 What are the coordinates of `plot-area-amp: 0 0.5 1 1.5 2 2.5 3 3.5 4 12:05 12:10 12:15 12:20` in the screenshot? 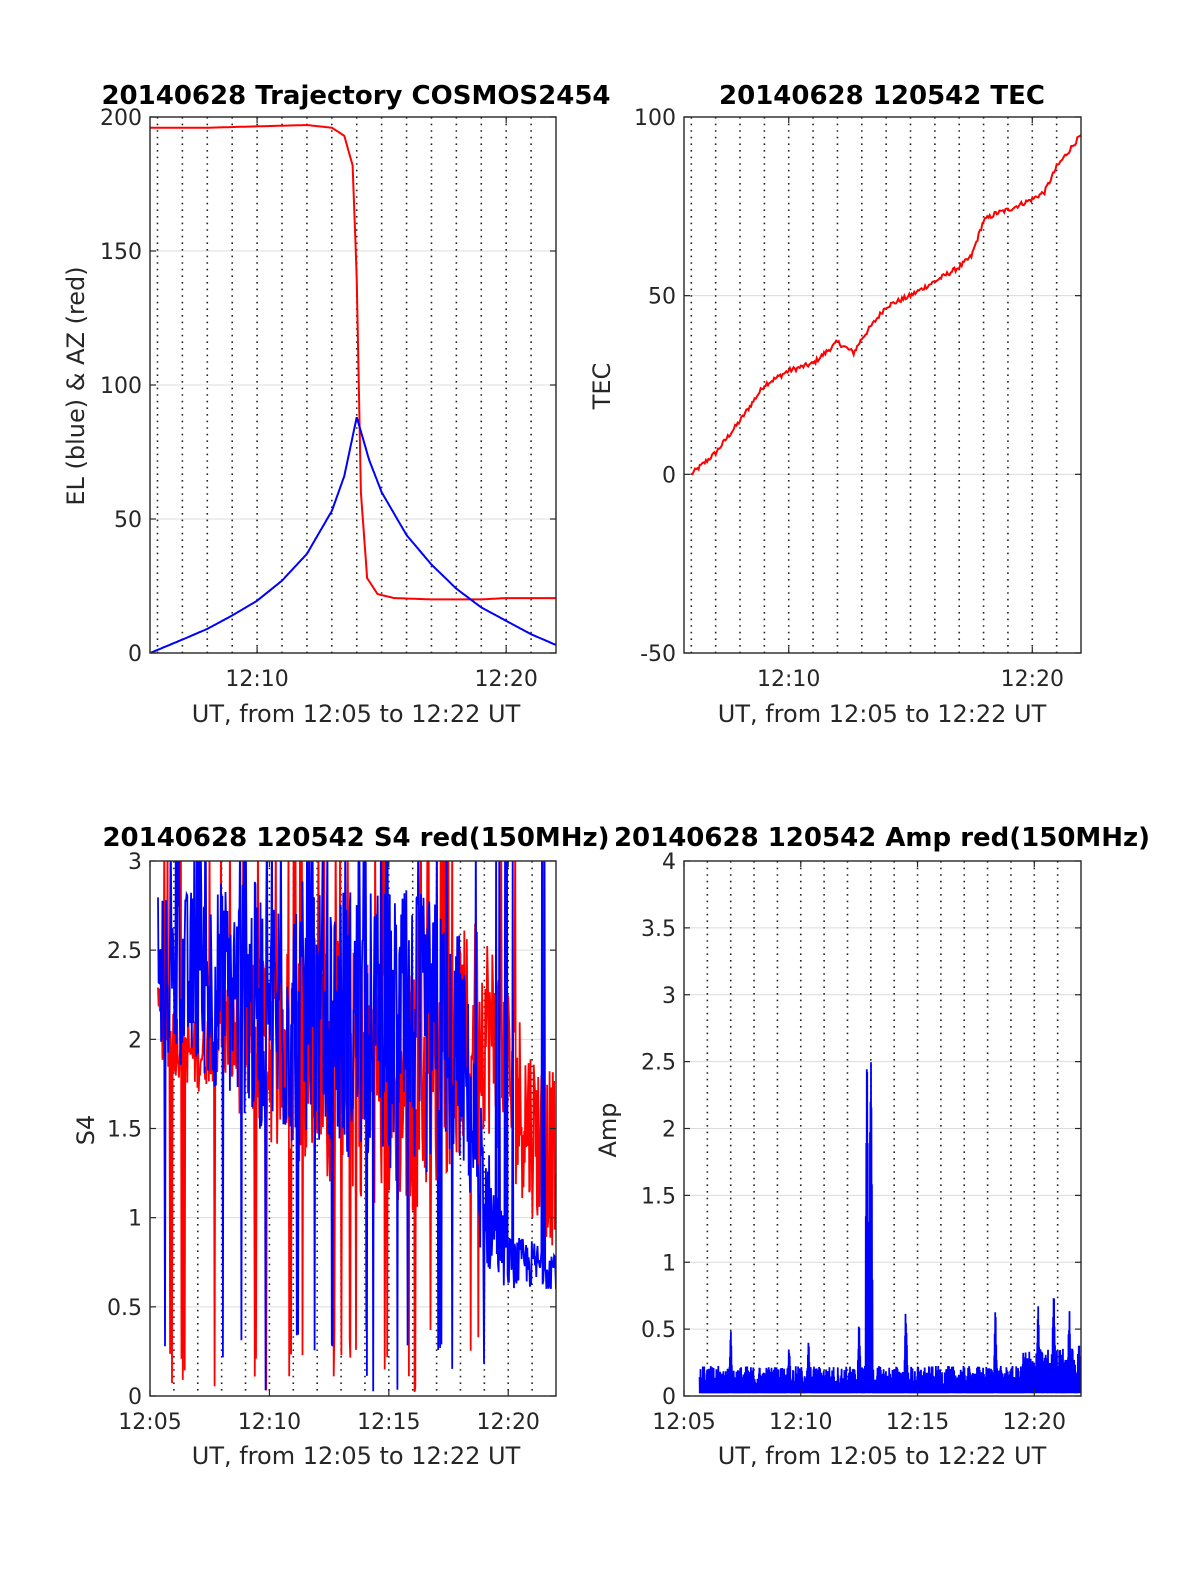 It's located at (861, 1142).